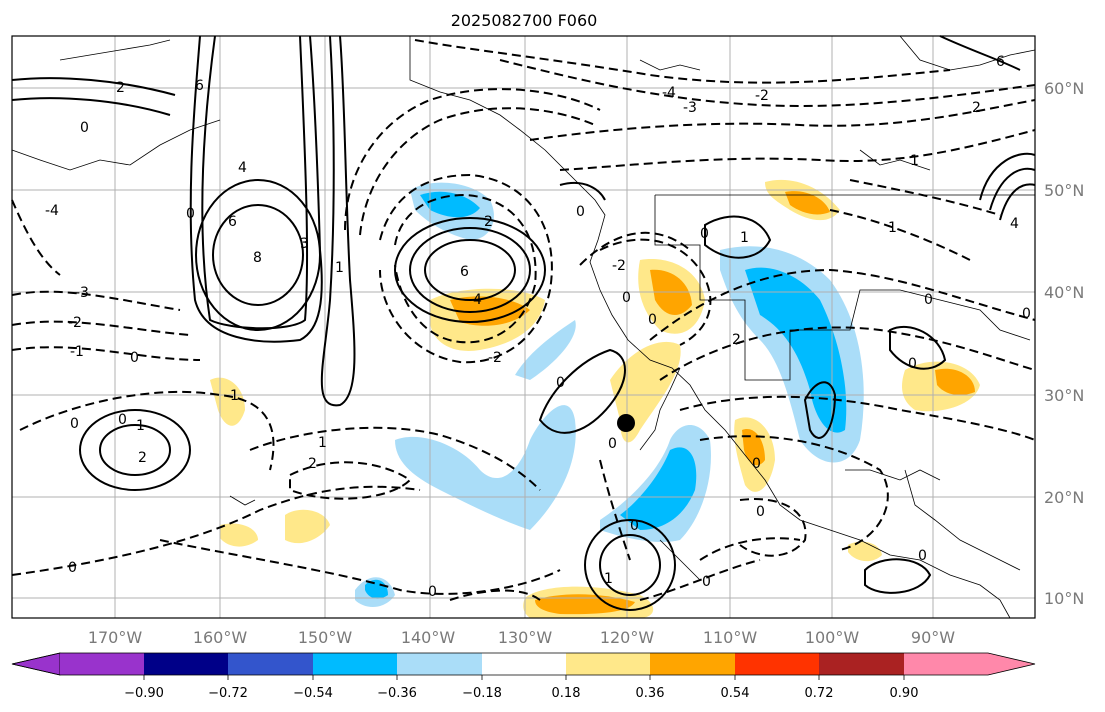 The image size is (1105, 712). I want to click on map-title: 2025082700 F060, so click(524, 20).